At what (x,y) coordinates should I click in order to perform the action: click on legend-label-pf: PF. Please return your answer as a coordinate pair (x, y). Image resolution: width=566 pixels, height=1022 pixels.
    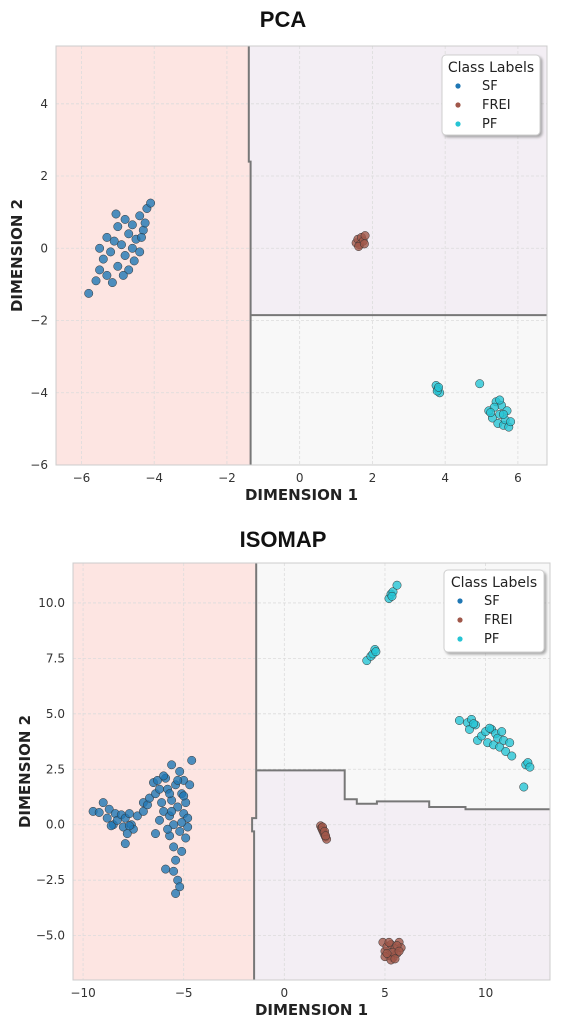
    Looking at the image, I should click on (491, 639).